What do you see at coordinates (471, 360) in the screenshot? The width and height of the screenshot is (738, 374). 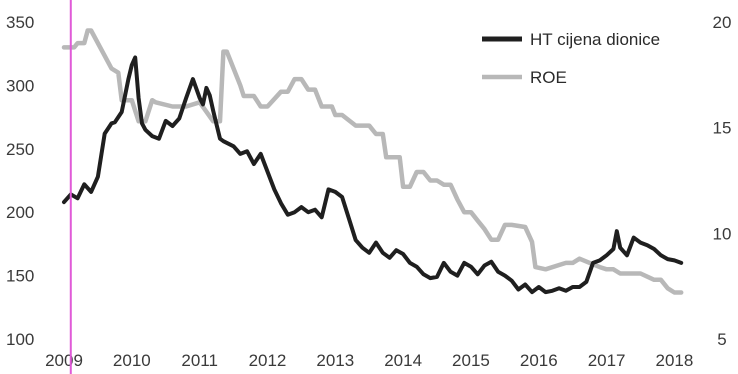 I see `x-tick-label: 2015` at bounding box center [471, 360].